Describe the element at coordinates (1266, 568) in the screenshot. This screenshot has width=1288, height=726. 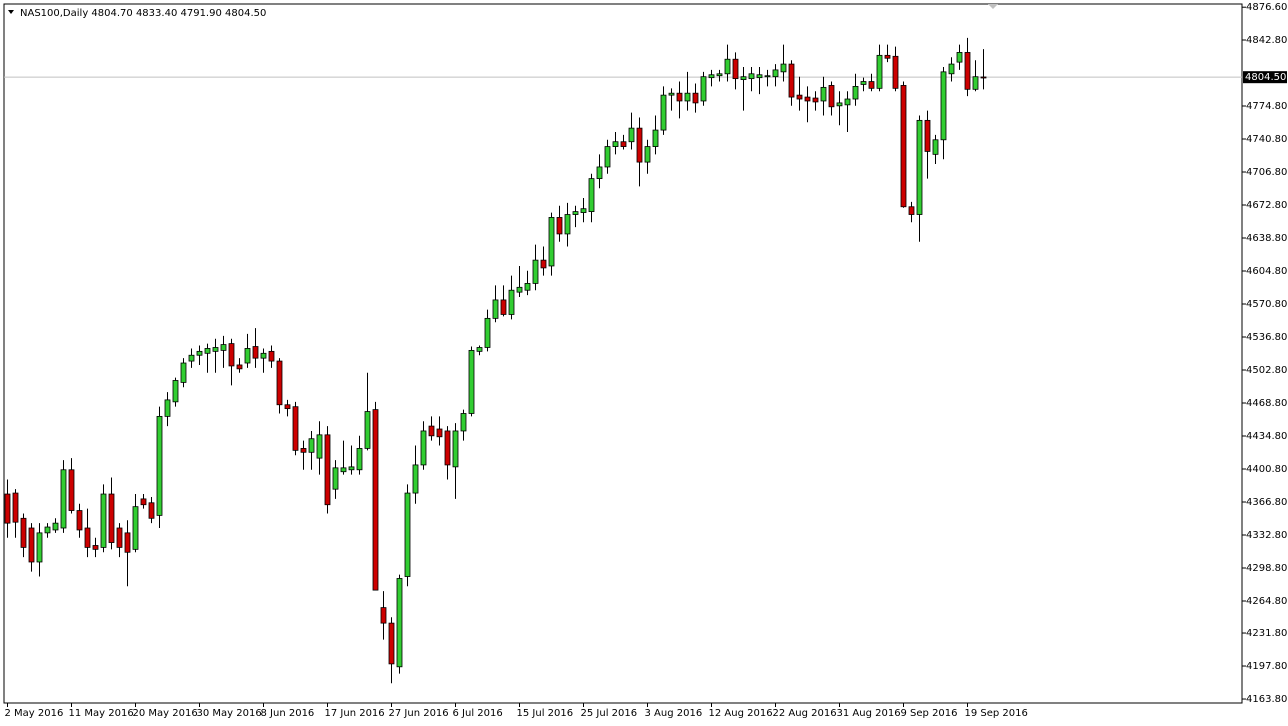
I see `y-tick-label: 4298.80` at that location.